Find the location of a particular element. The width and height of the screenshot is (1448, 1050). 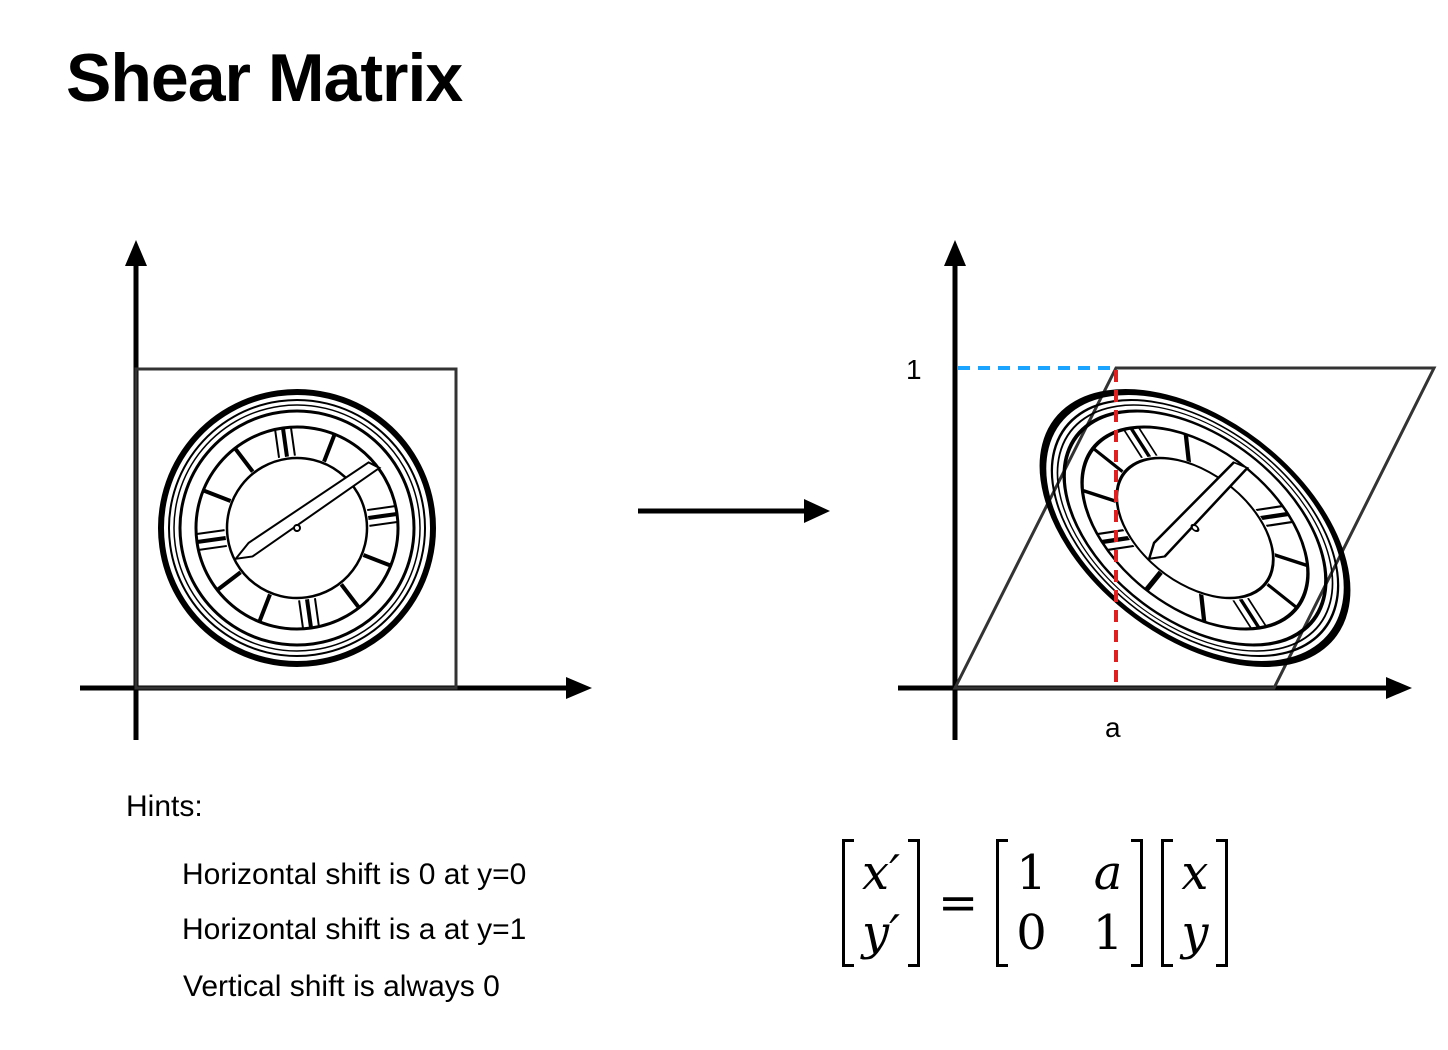

shear-matrix: 1 a 0 1 is located at coordinates (1070, 903).